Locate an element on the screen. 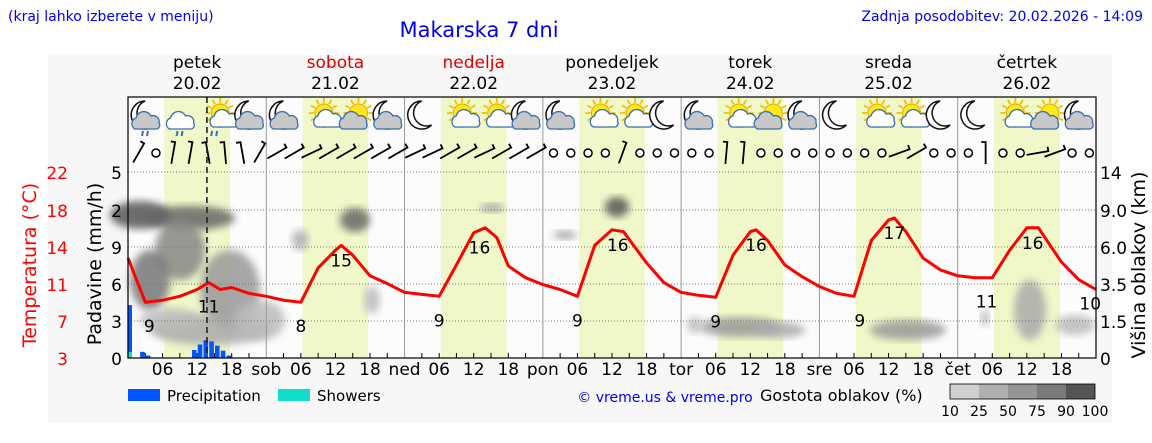  temperature-label: 17 is located at coordinates (895, 234).